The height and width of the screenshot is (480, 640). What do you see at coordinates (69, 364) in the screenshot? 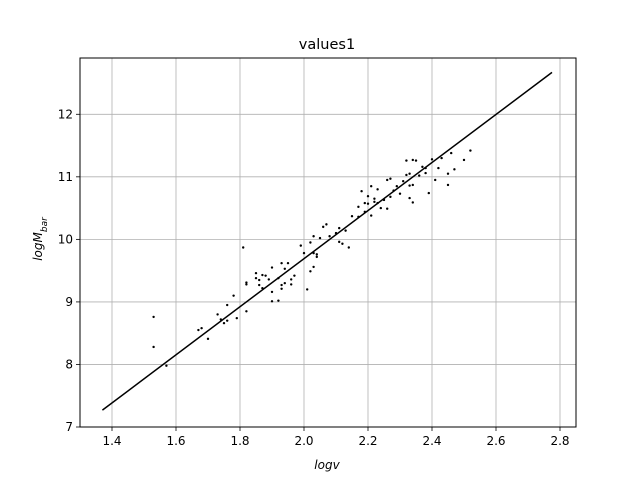
I see `y-tick-label: 8` at bounding box center [69, 364].